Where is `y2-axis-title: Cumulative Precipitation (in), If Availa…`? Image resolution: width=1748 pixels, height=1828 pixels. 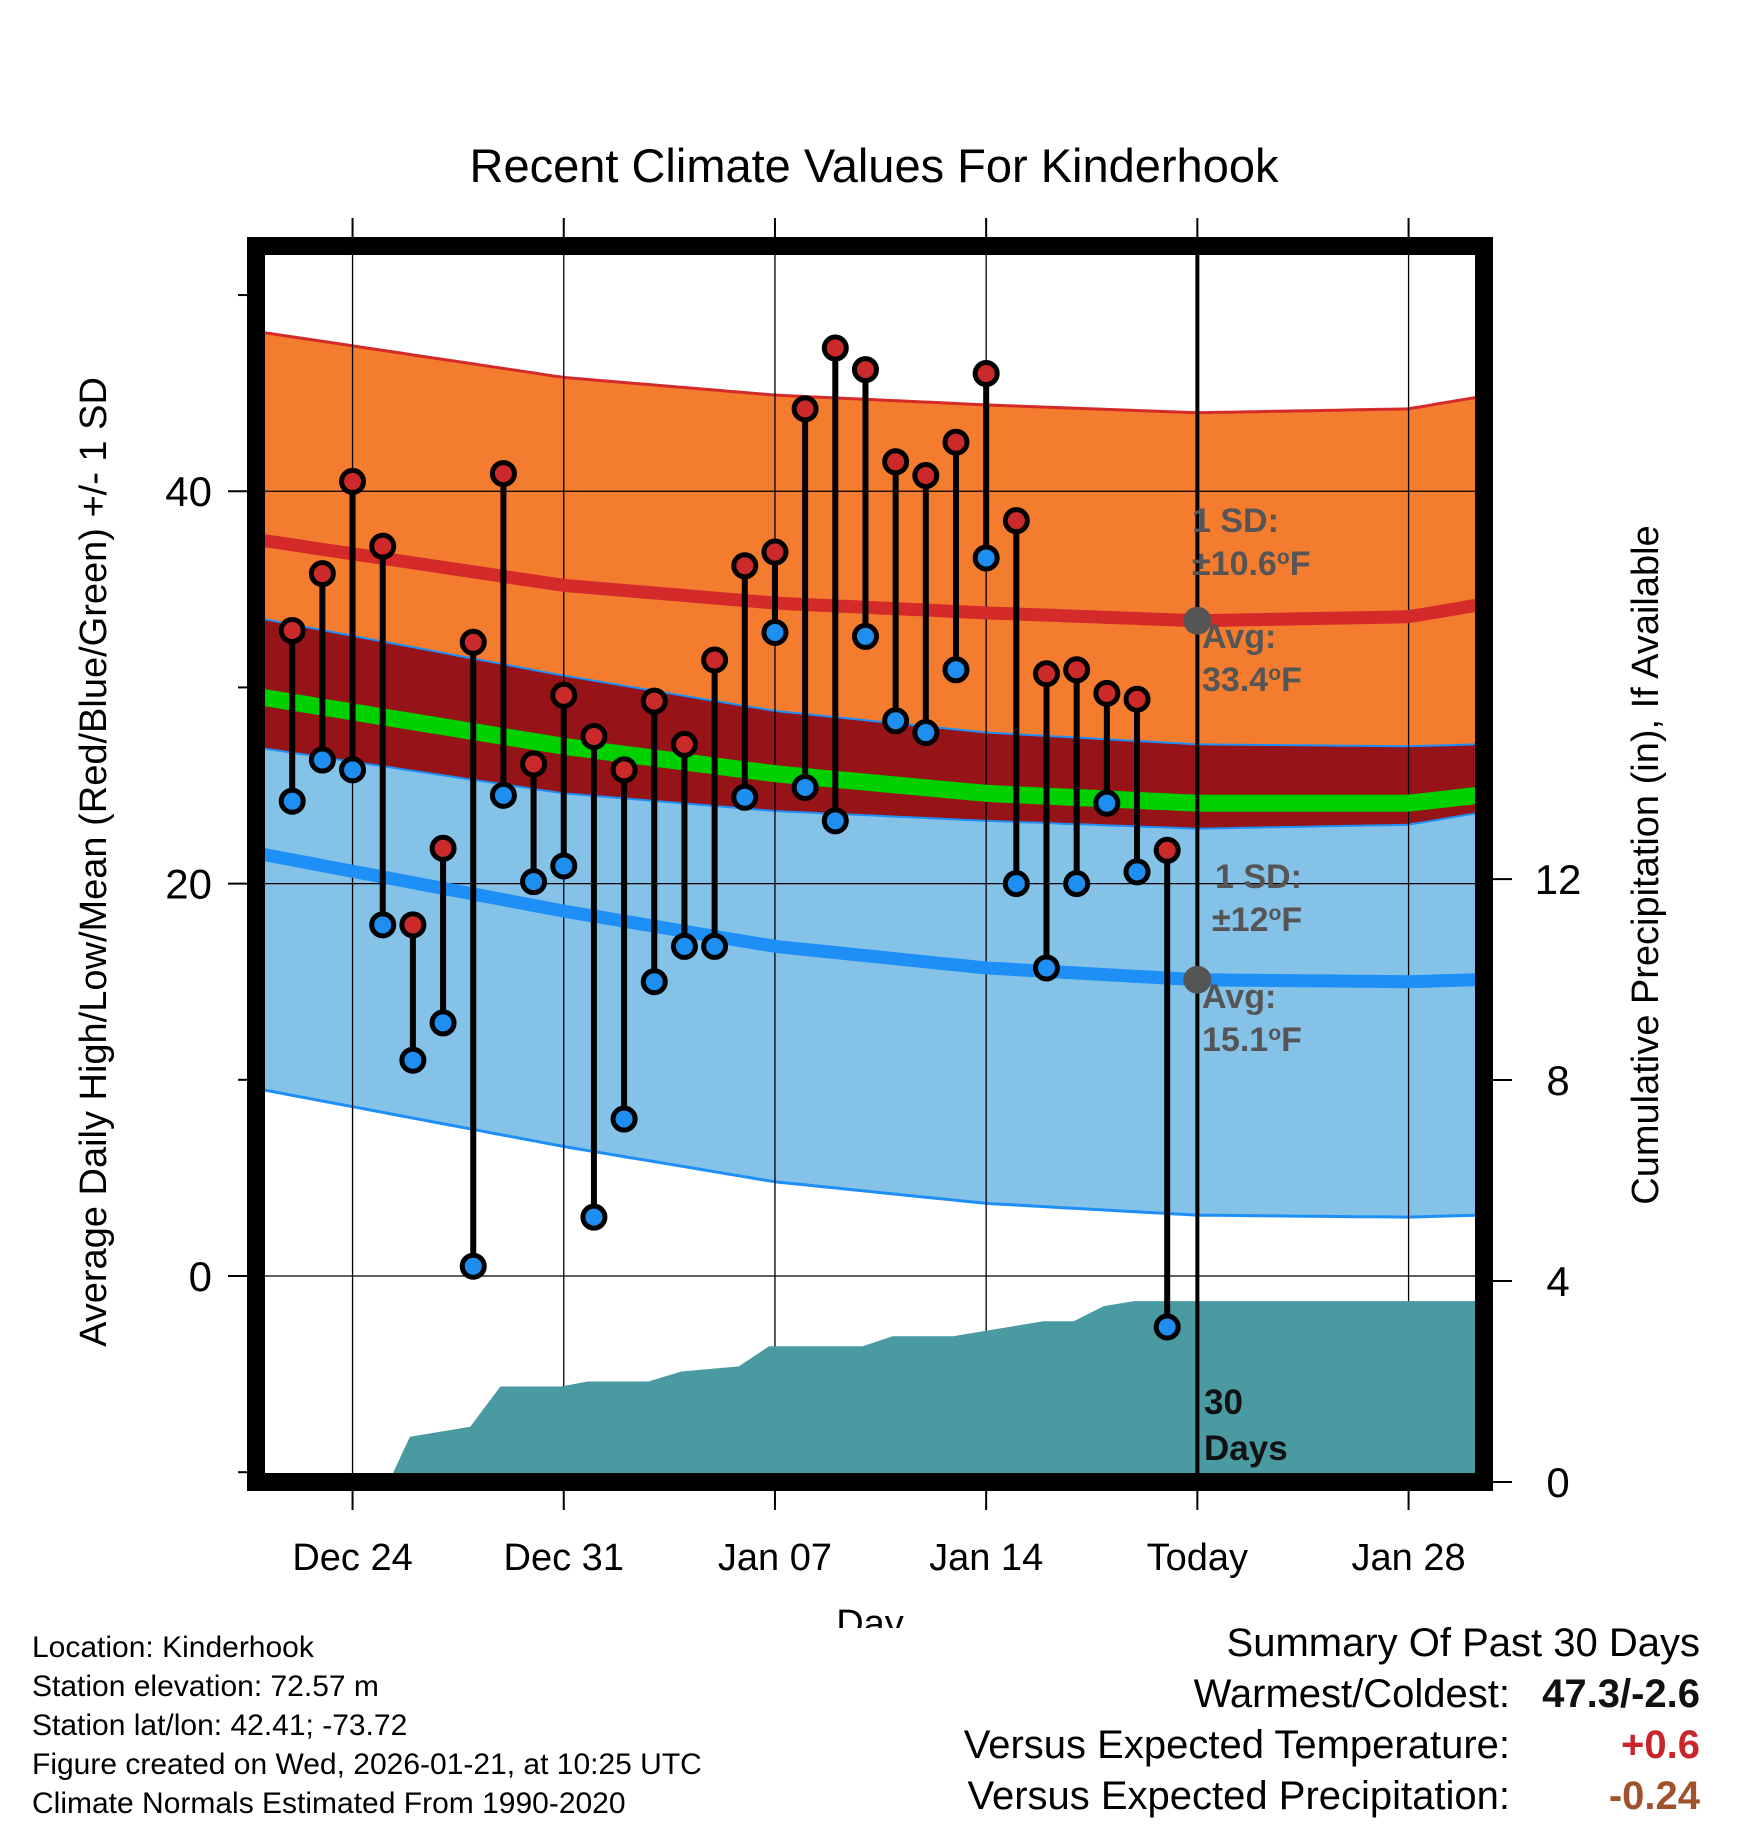
y2-axis-title: Cumulative Precipitation (in), If Availa… is located at coordinates (1646, 864).